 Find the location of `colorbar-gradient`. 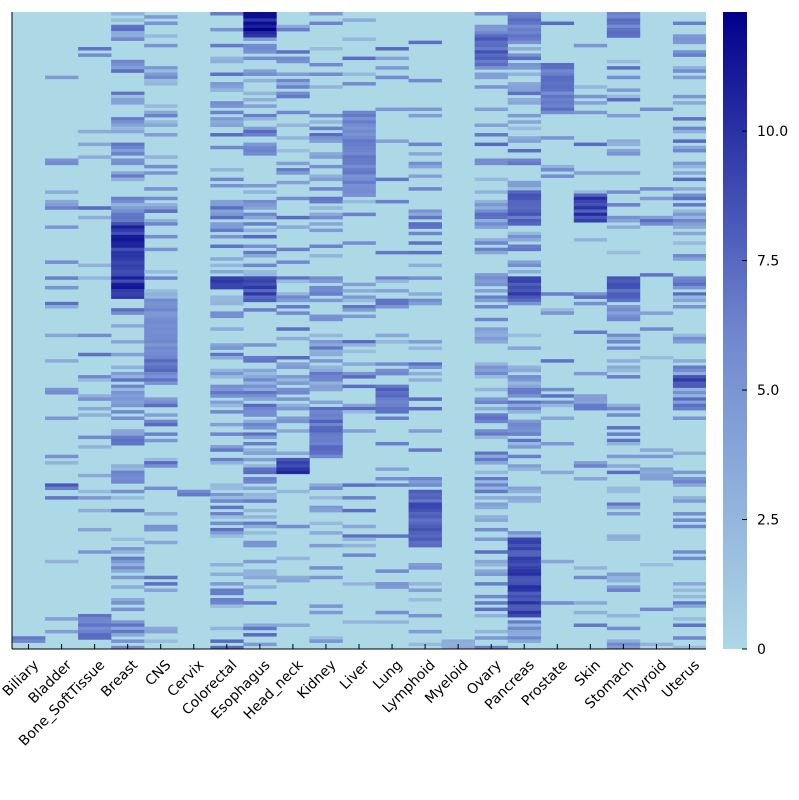

colorbar-gradient is located at coordinates (735, 330).